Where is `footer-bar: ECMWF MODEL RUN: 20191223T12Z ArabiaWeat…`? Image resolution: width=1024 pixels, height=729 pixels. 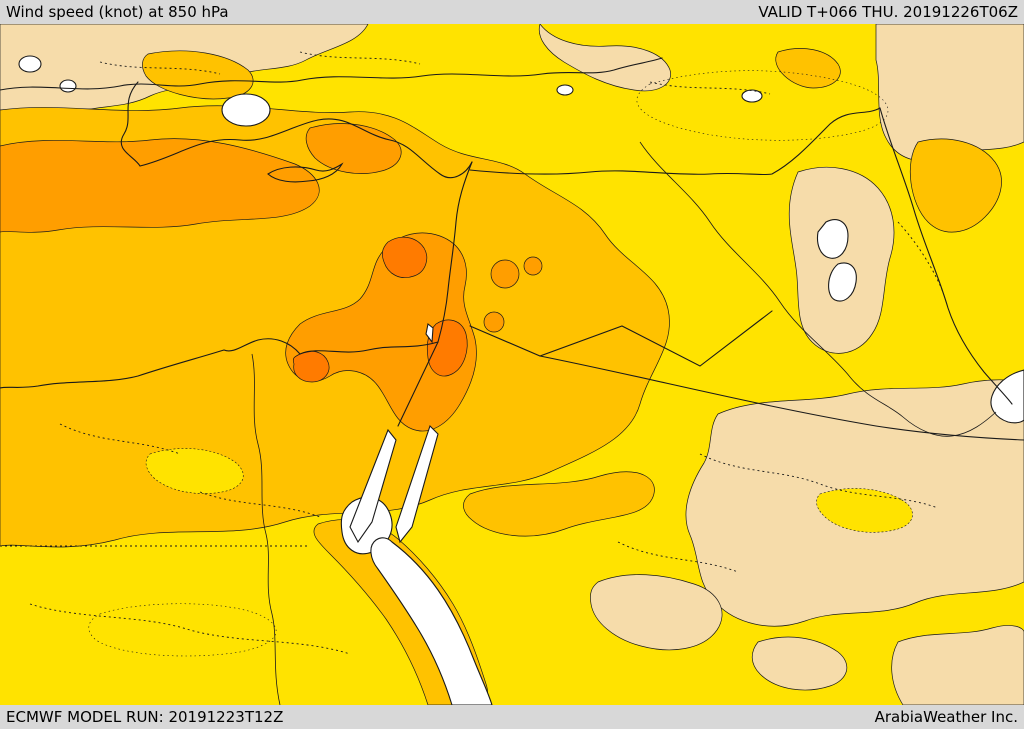
footer-bar: ECMWF MODEL RUN: 20191223T12Z ArabiaWeat… is located at coordinates (512, 717).